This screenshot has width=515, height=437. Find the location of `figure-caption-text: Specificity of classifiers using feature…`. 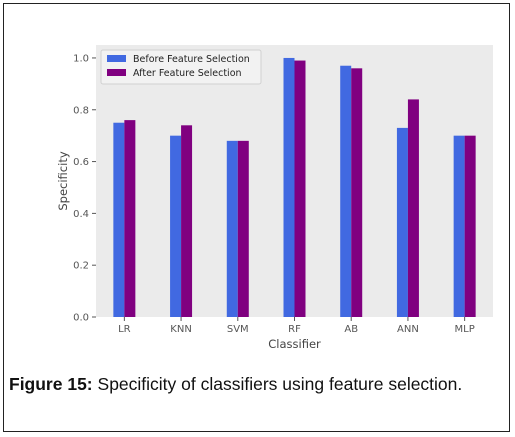

figure-caption-text: Specificity of classifiers using feature… is located at coordinates (280, 384).